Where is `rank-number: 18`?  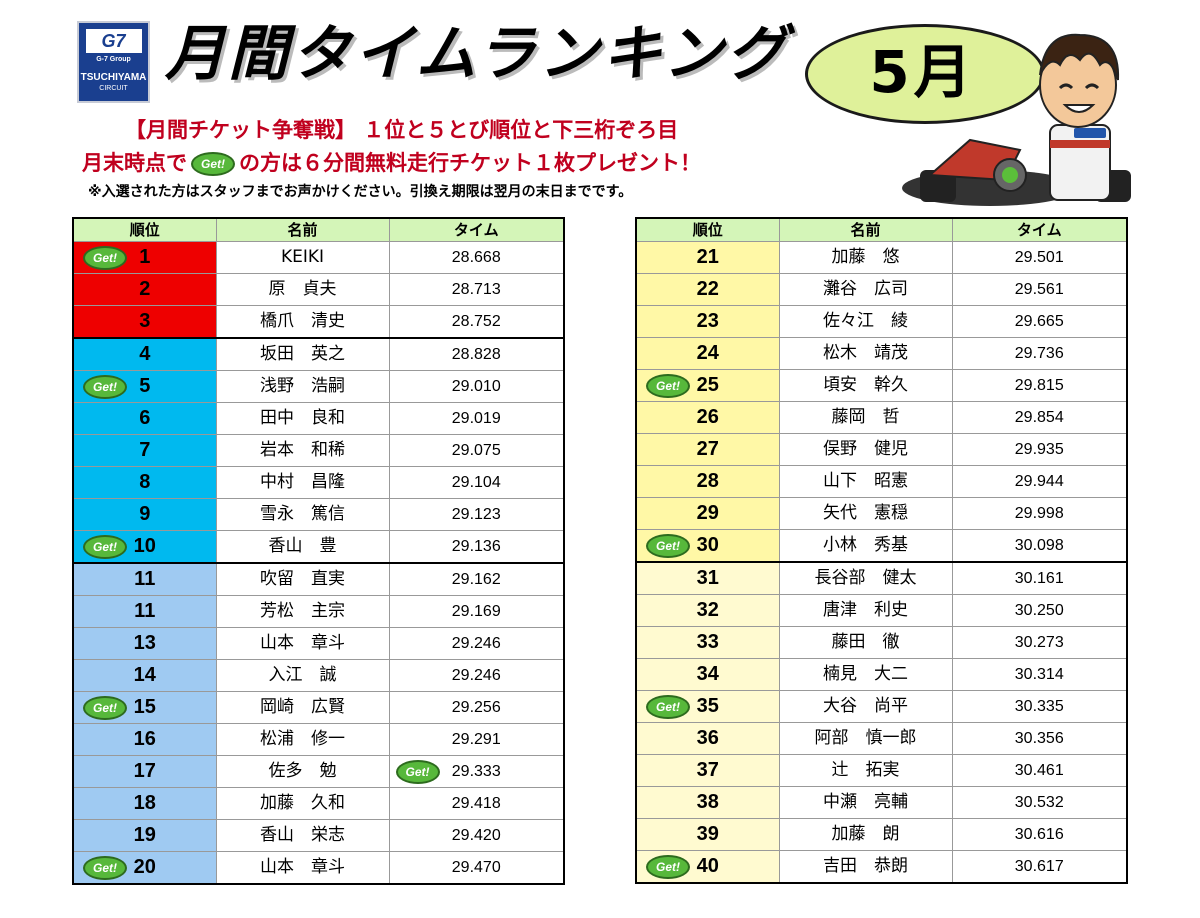 rank-number: 18 is located at coordinates (144, 803).